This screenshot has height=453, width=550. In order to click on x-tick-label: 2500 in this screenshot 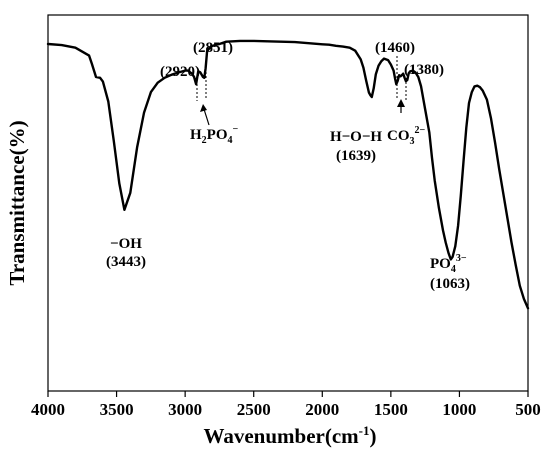, I will do `click(254, 409)`.